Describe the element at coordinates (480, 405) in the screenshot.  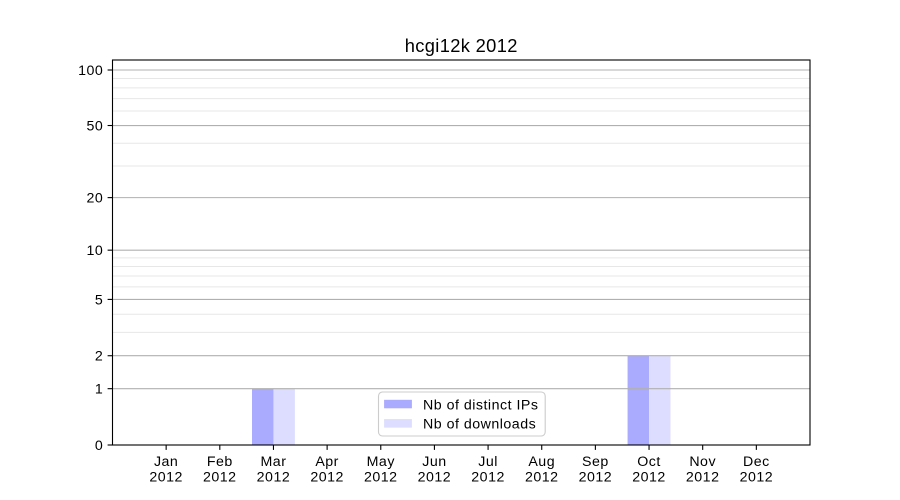
I see `svg-text: Nb of distinct IPs` at that location.